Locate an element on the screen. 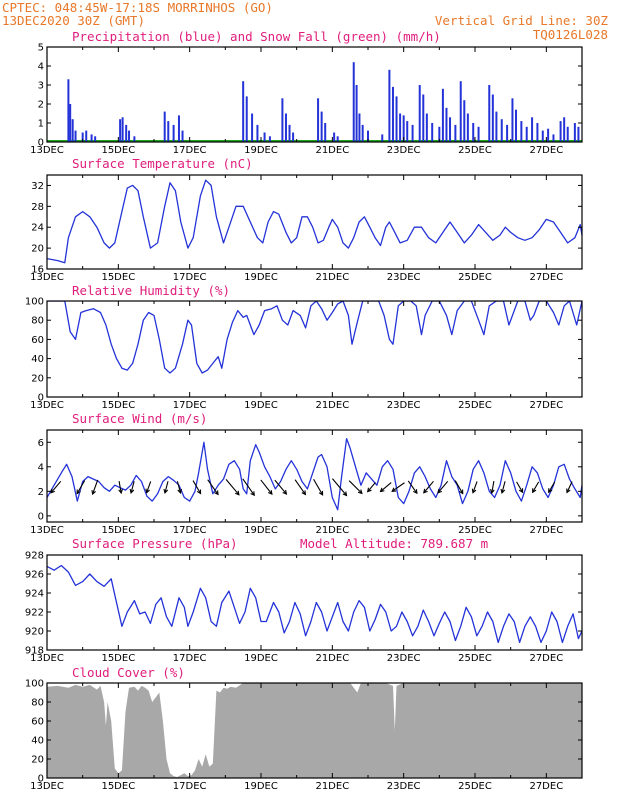  rh-series-line is located at coordinates (314, 337).